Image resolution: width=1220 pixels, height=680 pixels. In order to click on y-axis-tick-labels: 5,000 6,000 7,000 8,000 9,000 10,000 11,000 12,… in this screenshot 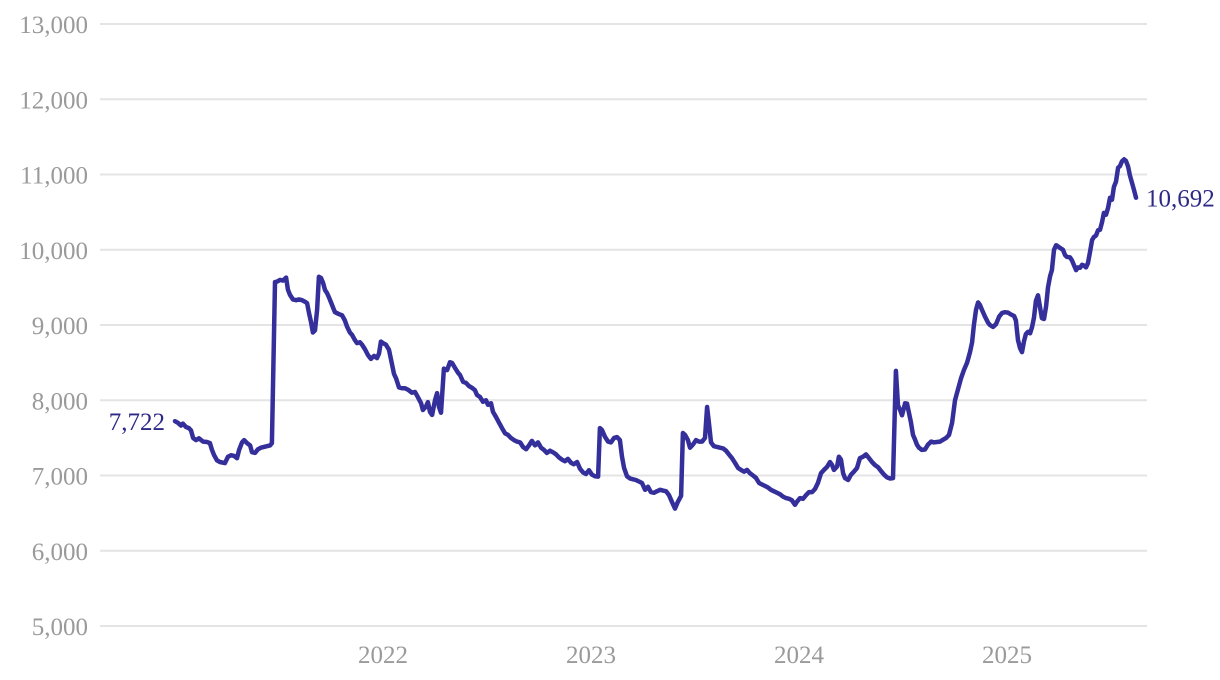, I will do `click(53, 326)`.